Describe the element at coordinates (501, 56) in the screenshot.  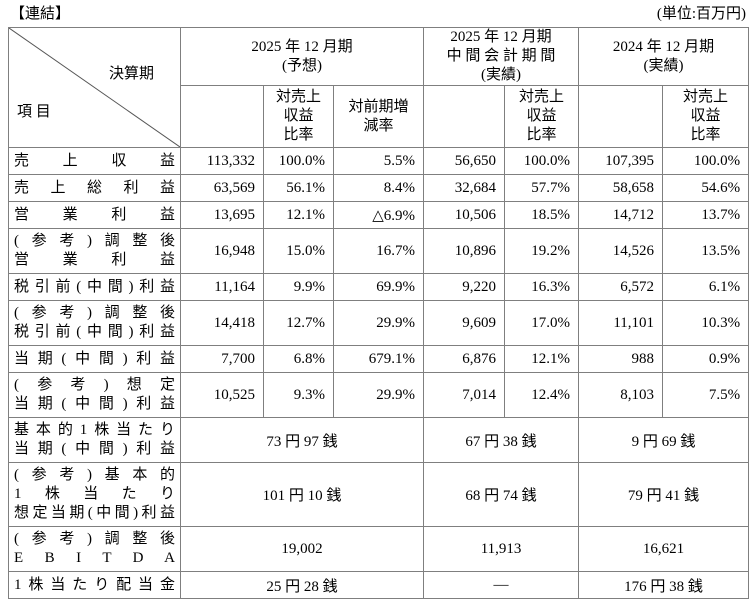
I see `column-group-2025-interim-actual: 2025 年 12 月期 中 間 会 計 期 間 (実績)` at that location.